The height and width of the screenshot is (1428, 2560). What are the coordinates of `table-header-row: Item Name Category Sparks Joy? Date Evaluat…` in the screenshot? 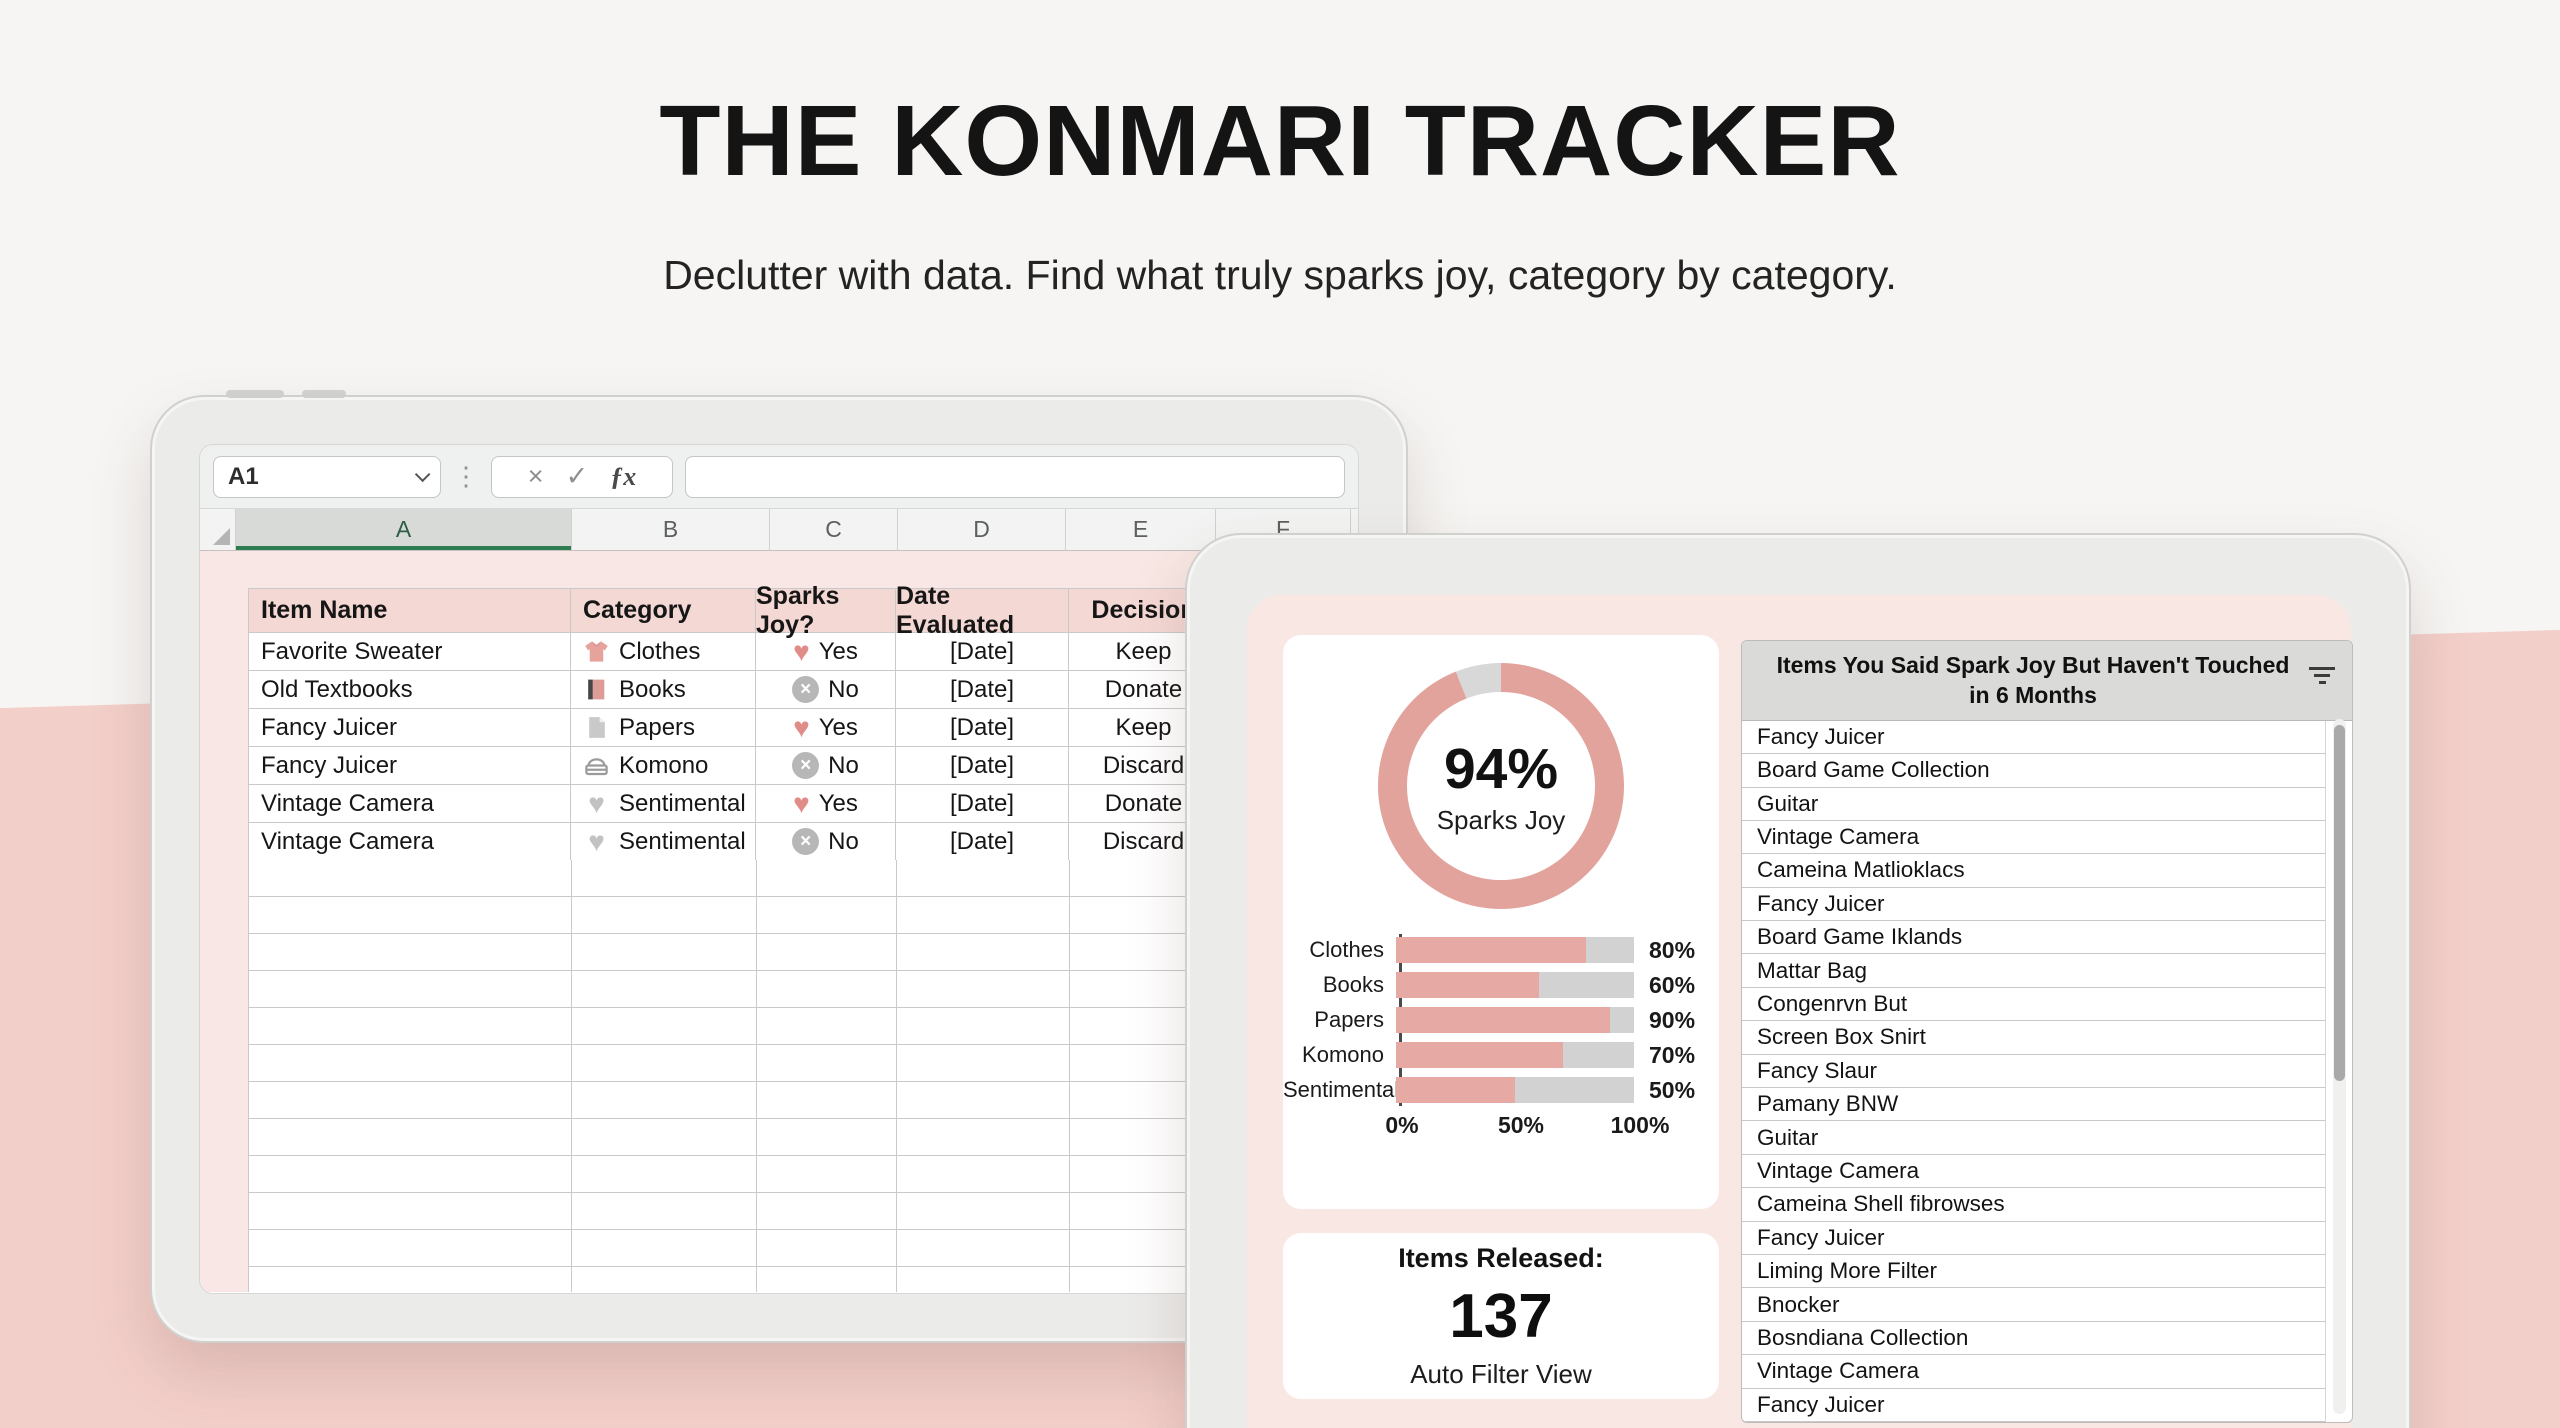 It's located at (734, 610).